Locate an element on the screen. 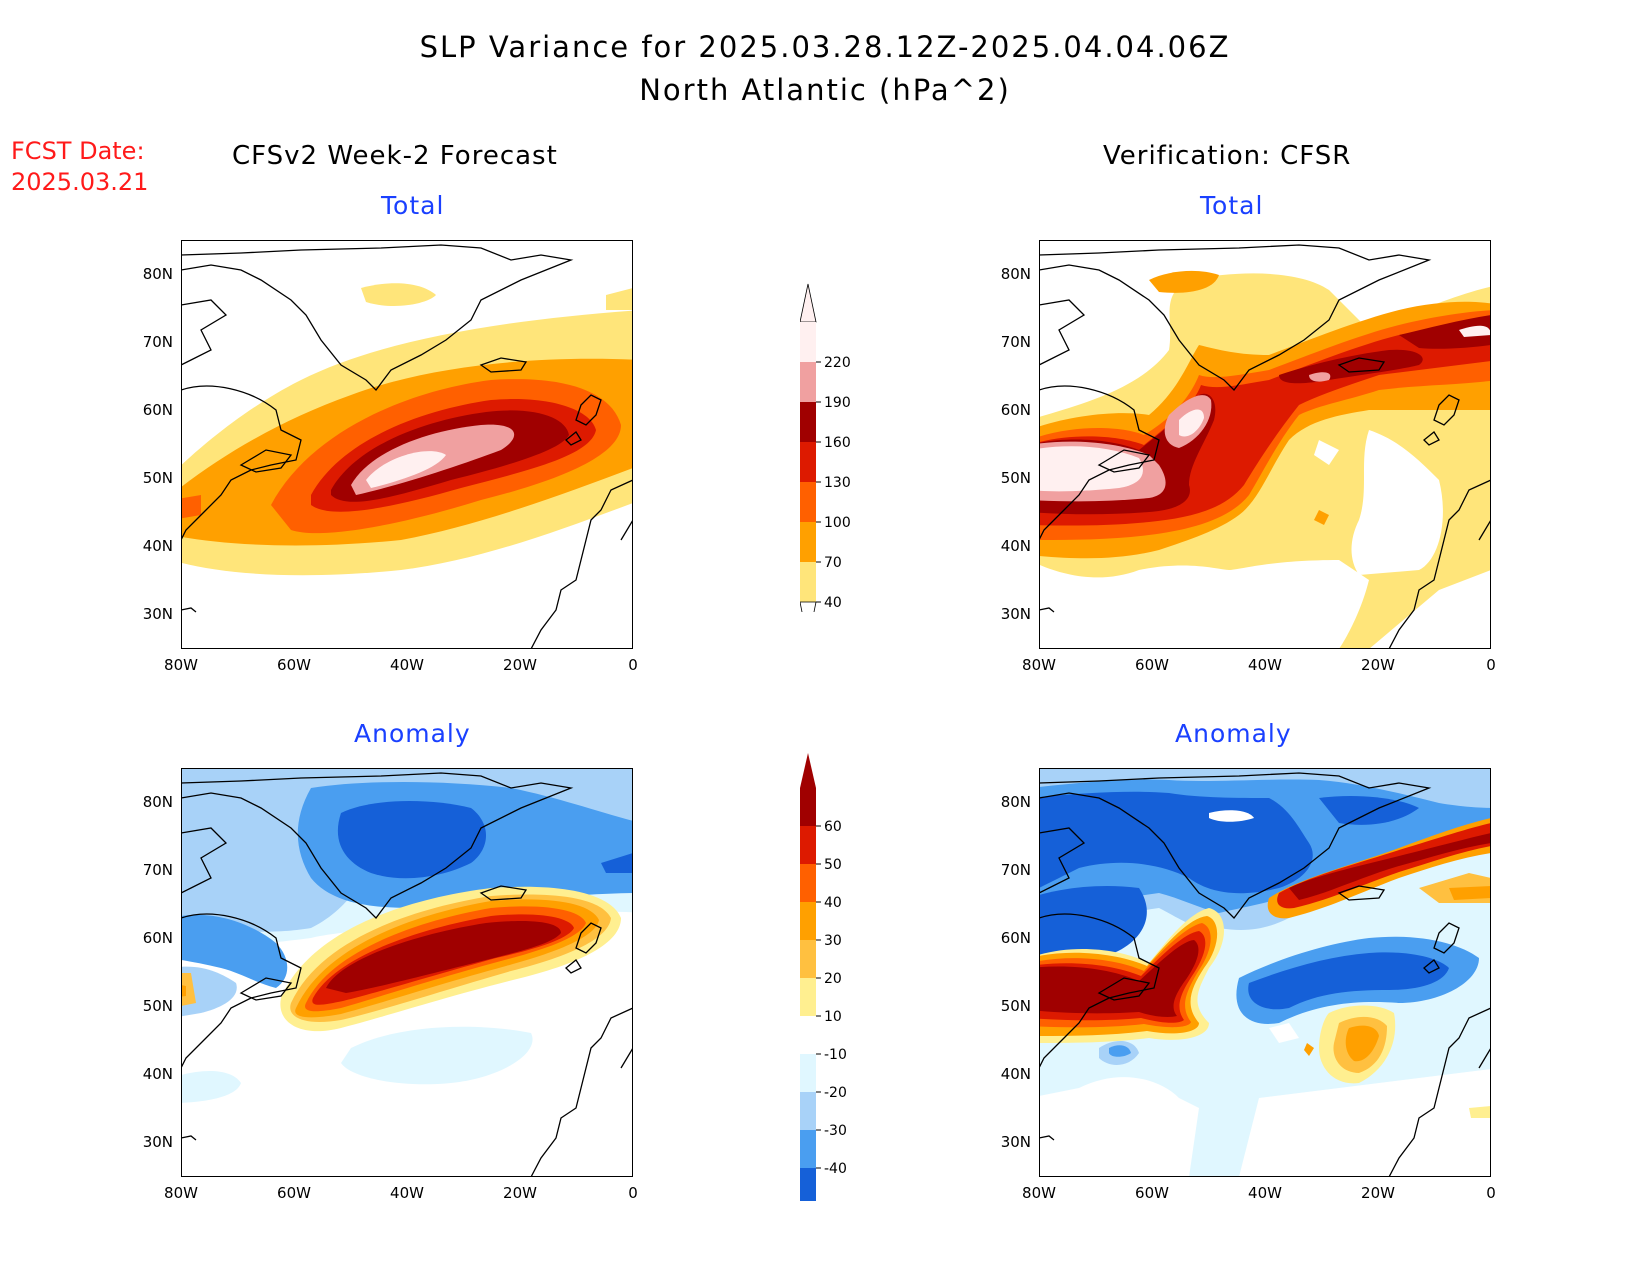 The image size is (1650, 1275). forecast-anomaly-map is located at coordinates (407, 972).